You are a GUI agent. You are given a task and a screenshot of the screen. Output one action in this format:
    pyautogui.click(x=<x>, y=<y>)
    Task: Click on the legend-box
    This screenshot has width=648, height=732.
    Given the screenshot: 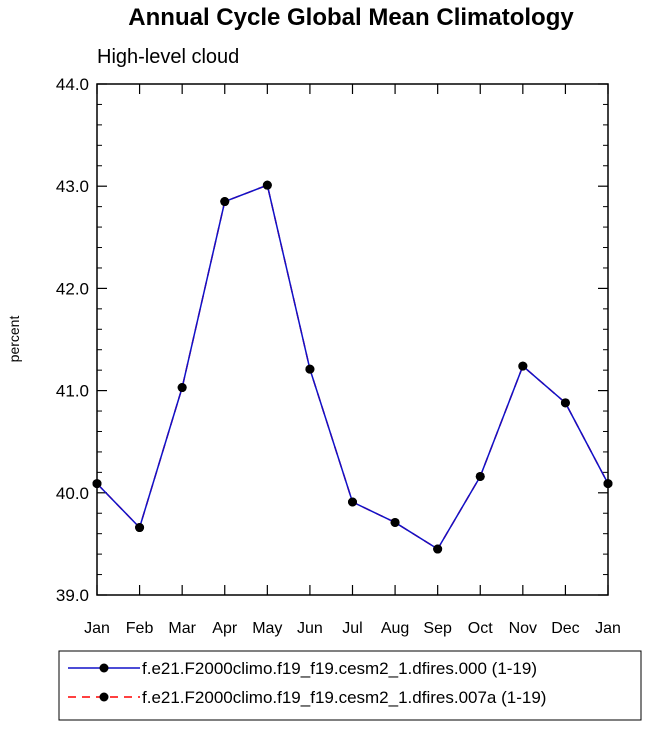 What is the action you would take?
    pyautogui.click(x=350, y=685)
    